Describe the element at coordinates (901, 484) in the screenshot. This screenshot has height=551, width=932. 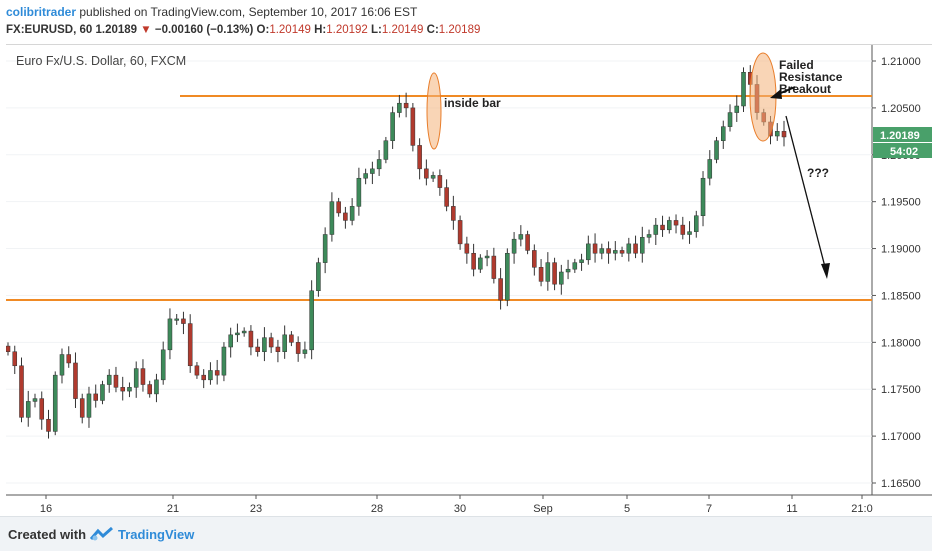
I see `price-tick-label: 1.16500` at that location.